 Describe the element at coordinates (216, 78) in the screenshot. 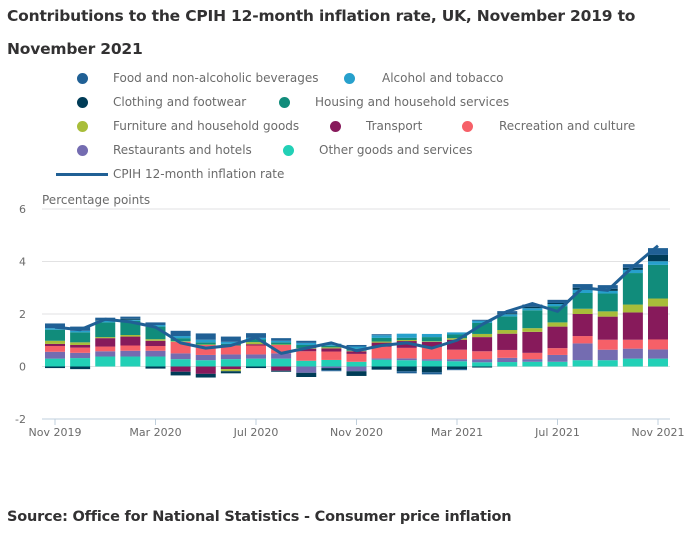

I see `legend-label-food: Food and non-alcoholic beverages` at that location.